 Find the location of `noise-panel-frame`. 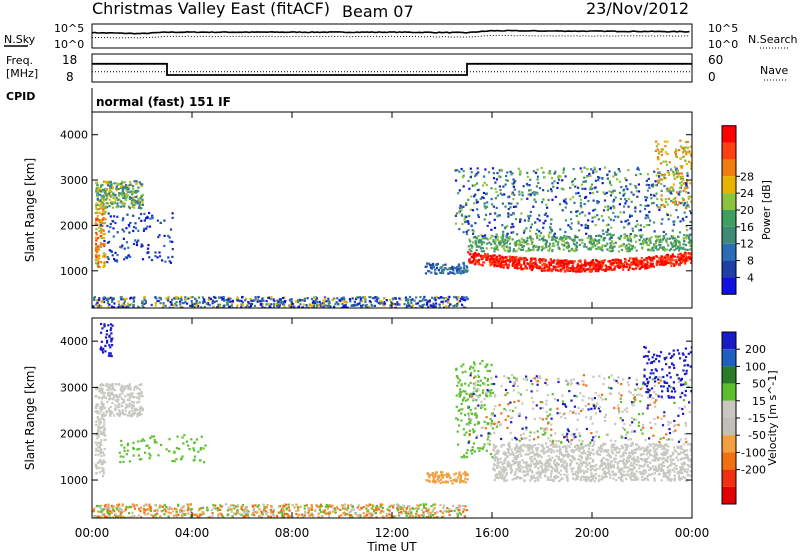

noise-panel-frame is located at coordinates (392, 36).